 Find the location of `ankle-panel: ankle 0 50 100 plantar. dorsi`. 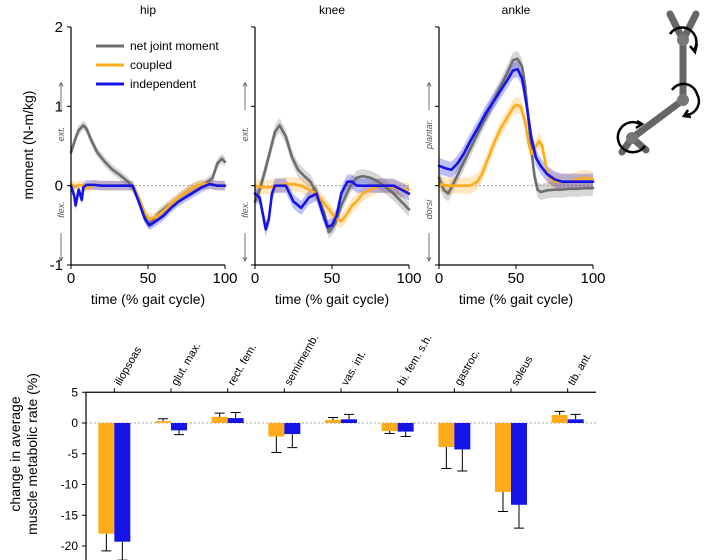

ankle-panel: ankle 0 50 100 plantar. dorsi is located at coordinates (515, 145).